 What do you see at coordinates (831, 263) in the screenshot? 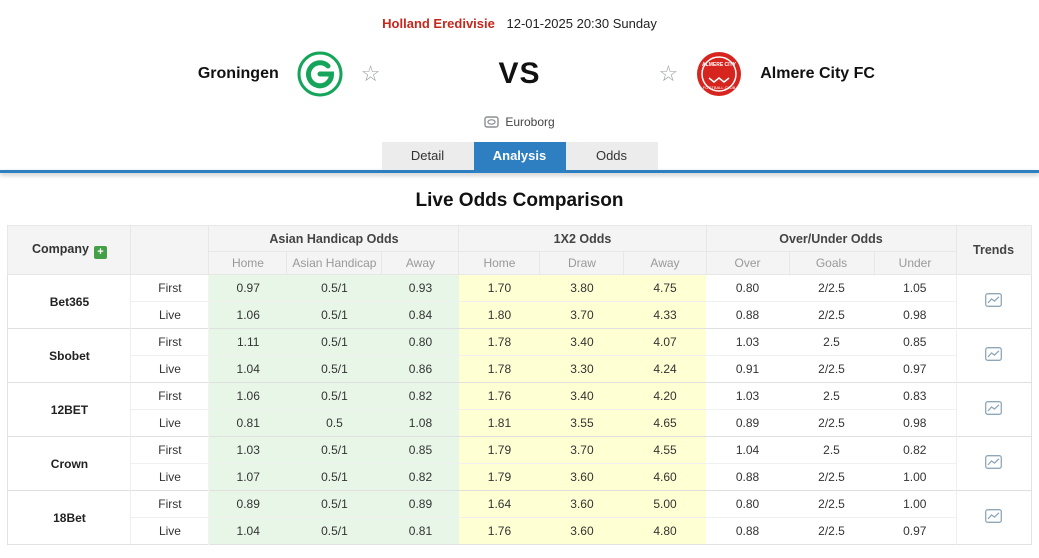
I see `ou-goals-subheader: Goals` at bounding box center [831, 263].